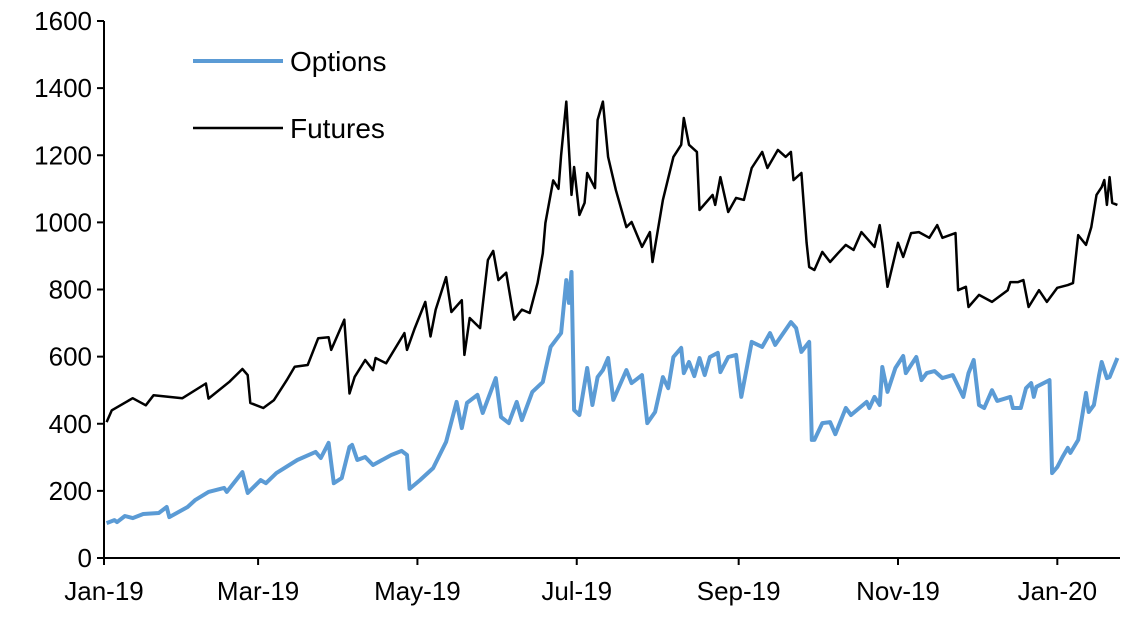 This screenshot has height=623, width=1123. Describe the element at coordinates (70, 491) in the screenshot. I see `y-tick-label: 200` at that location.